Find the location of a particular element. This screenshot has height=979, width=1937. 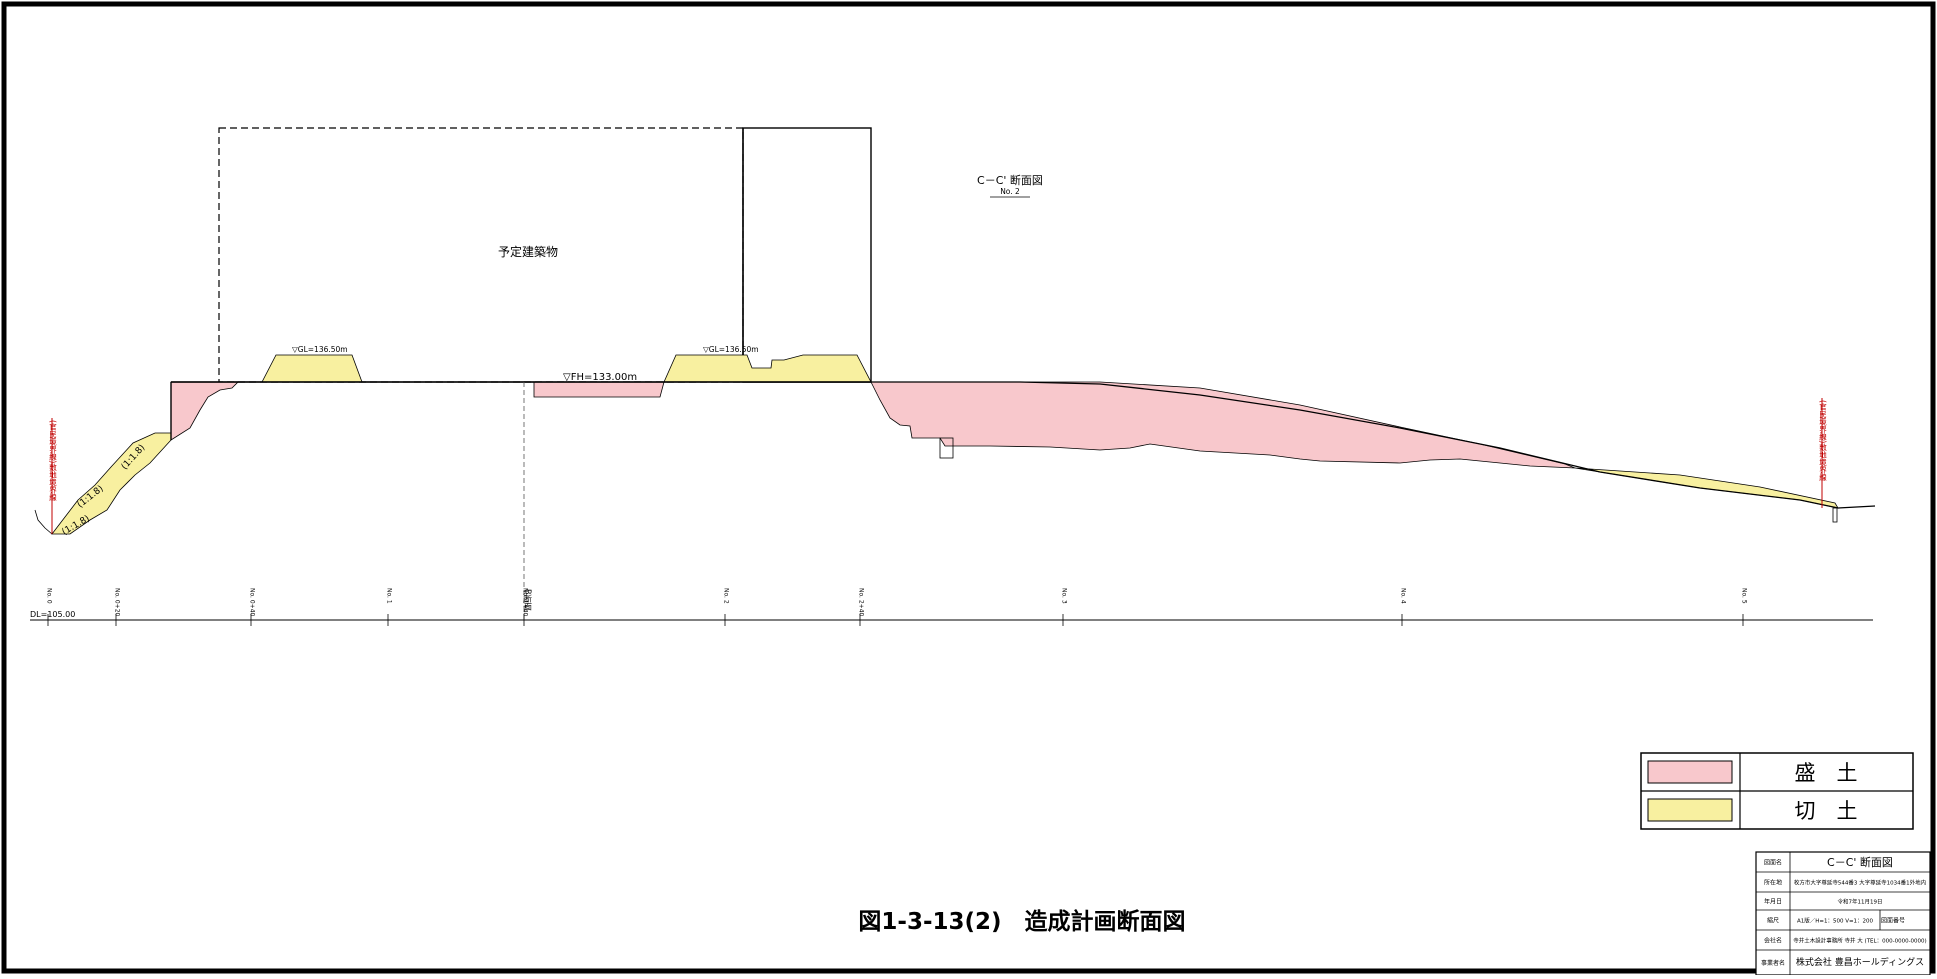

right-boundary-post is located at coordinates (1835, 515).